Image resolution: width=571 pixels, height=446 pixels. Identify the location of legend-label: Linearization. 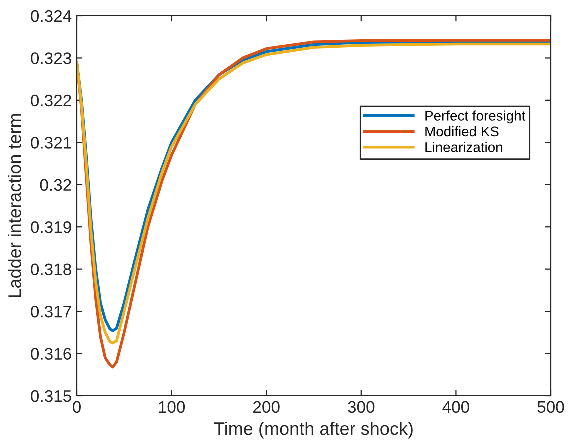
(464, 147).